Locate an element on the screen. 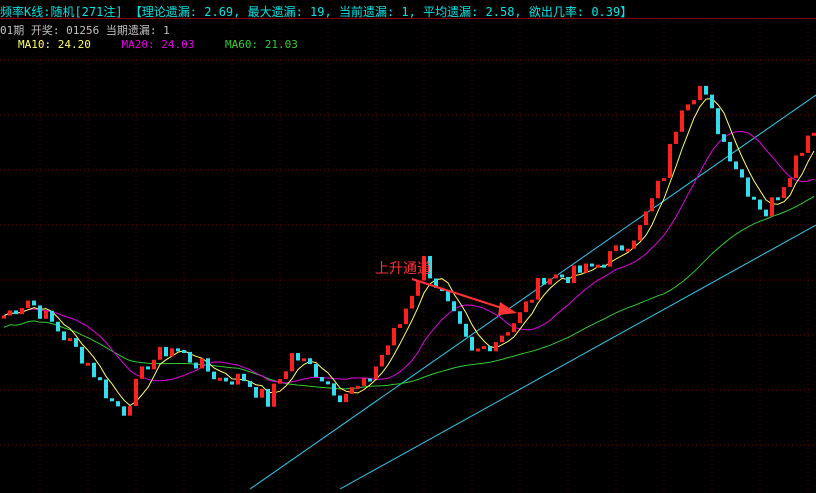 Image resolution: width=816 pixels, height=493 pixels. ma-legend: MA10: 24.20 MA20: 24.03 MA60: 21.03 is located at coordinates (170, 44).